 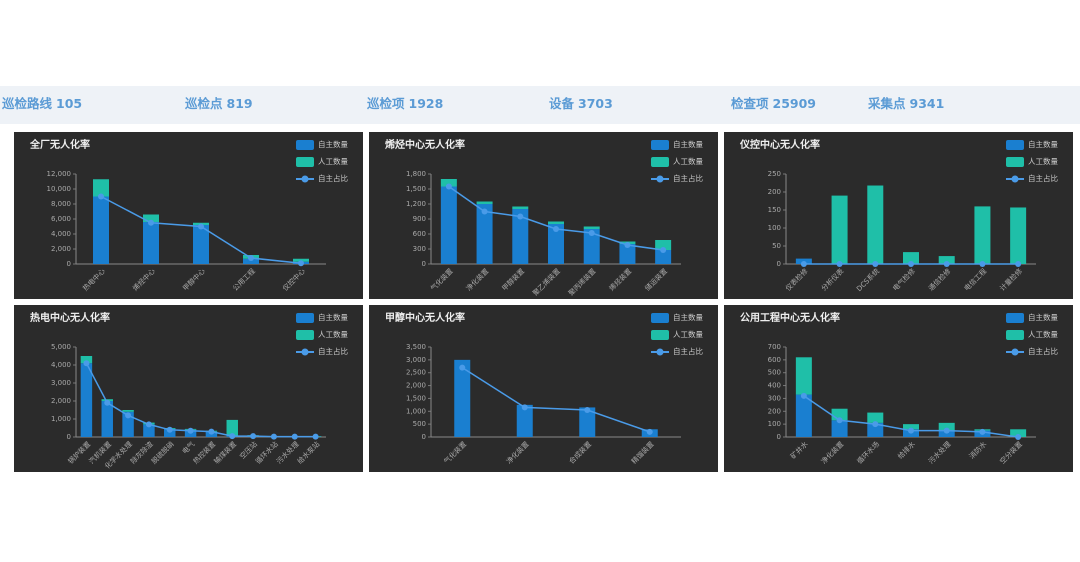 I want to click on stat-label: 巡检点, so click(x=204, y=103).